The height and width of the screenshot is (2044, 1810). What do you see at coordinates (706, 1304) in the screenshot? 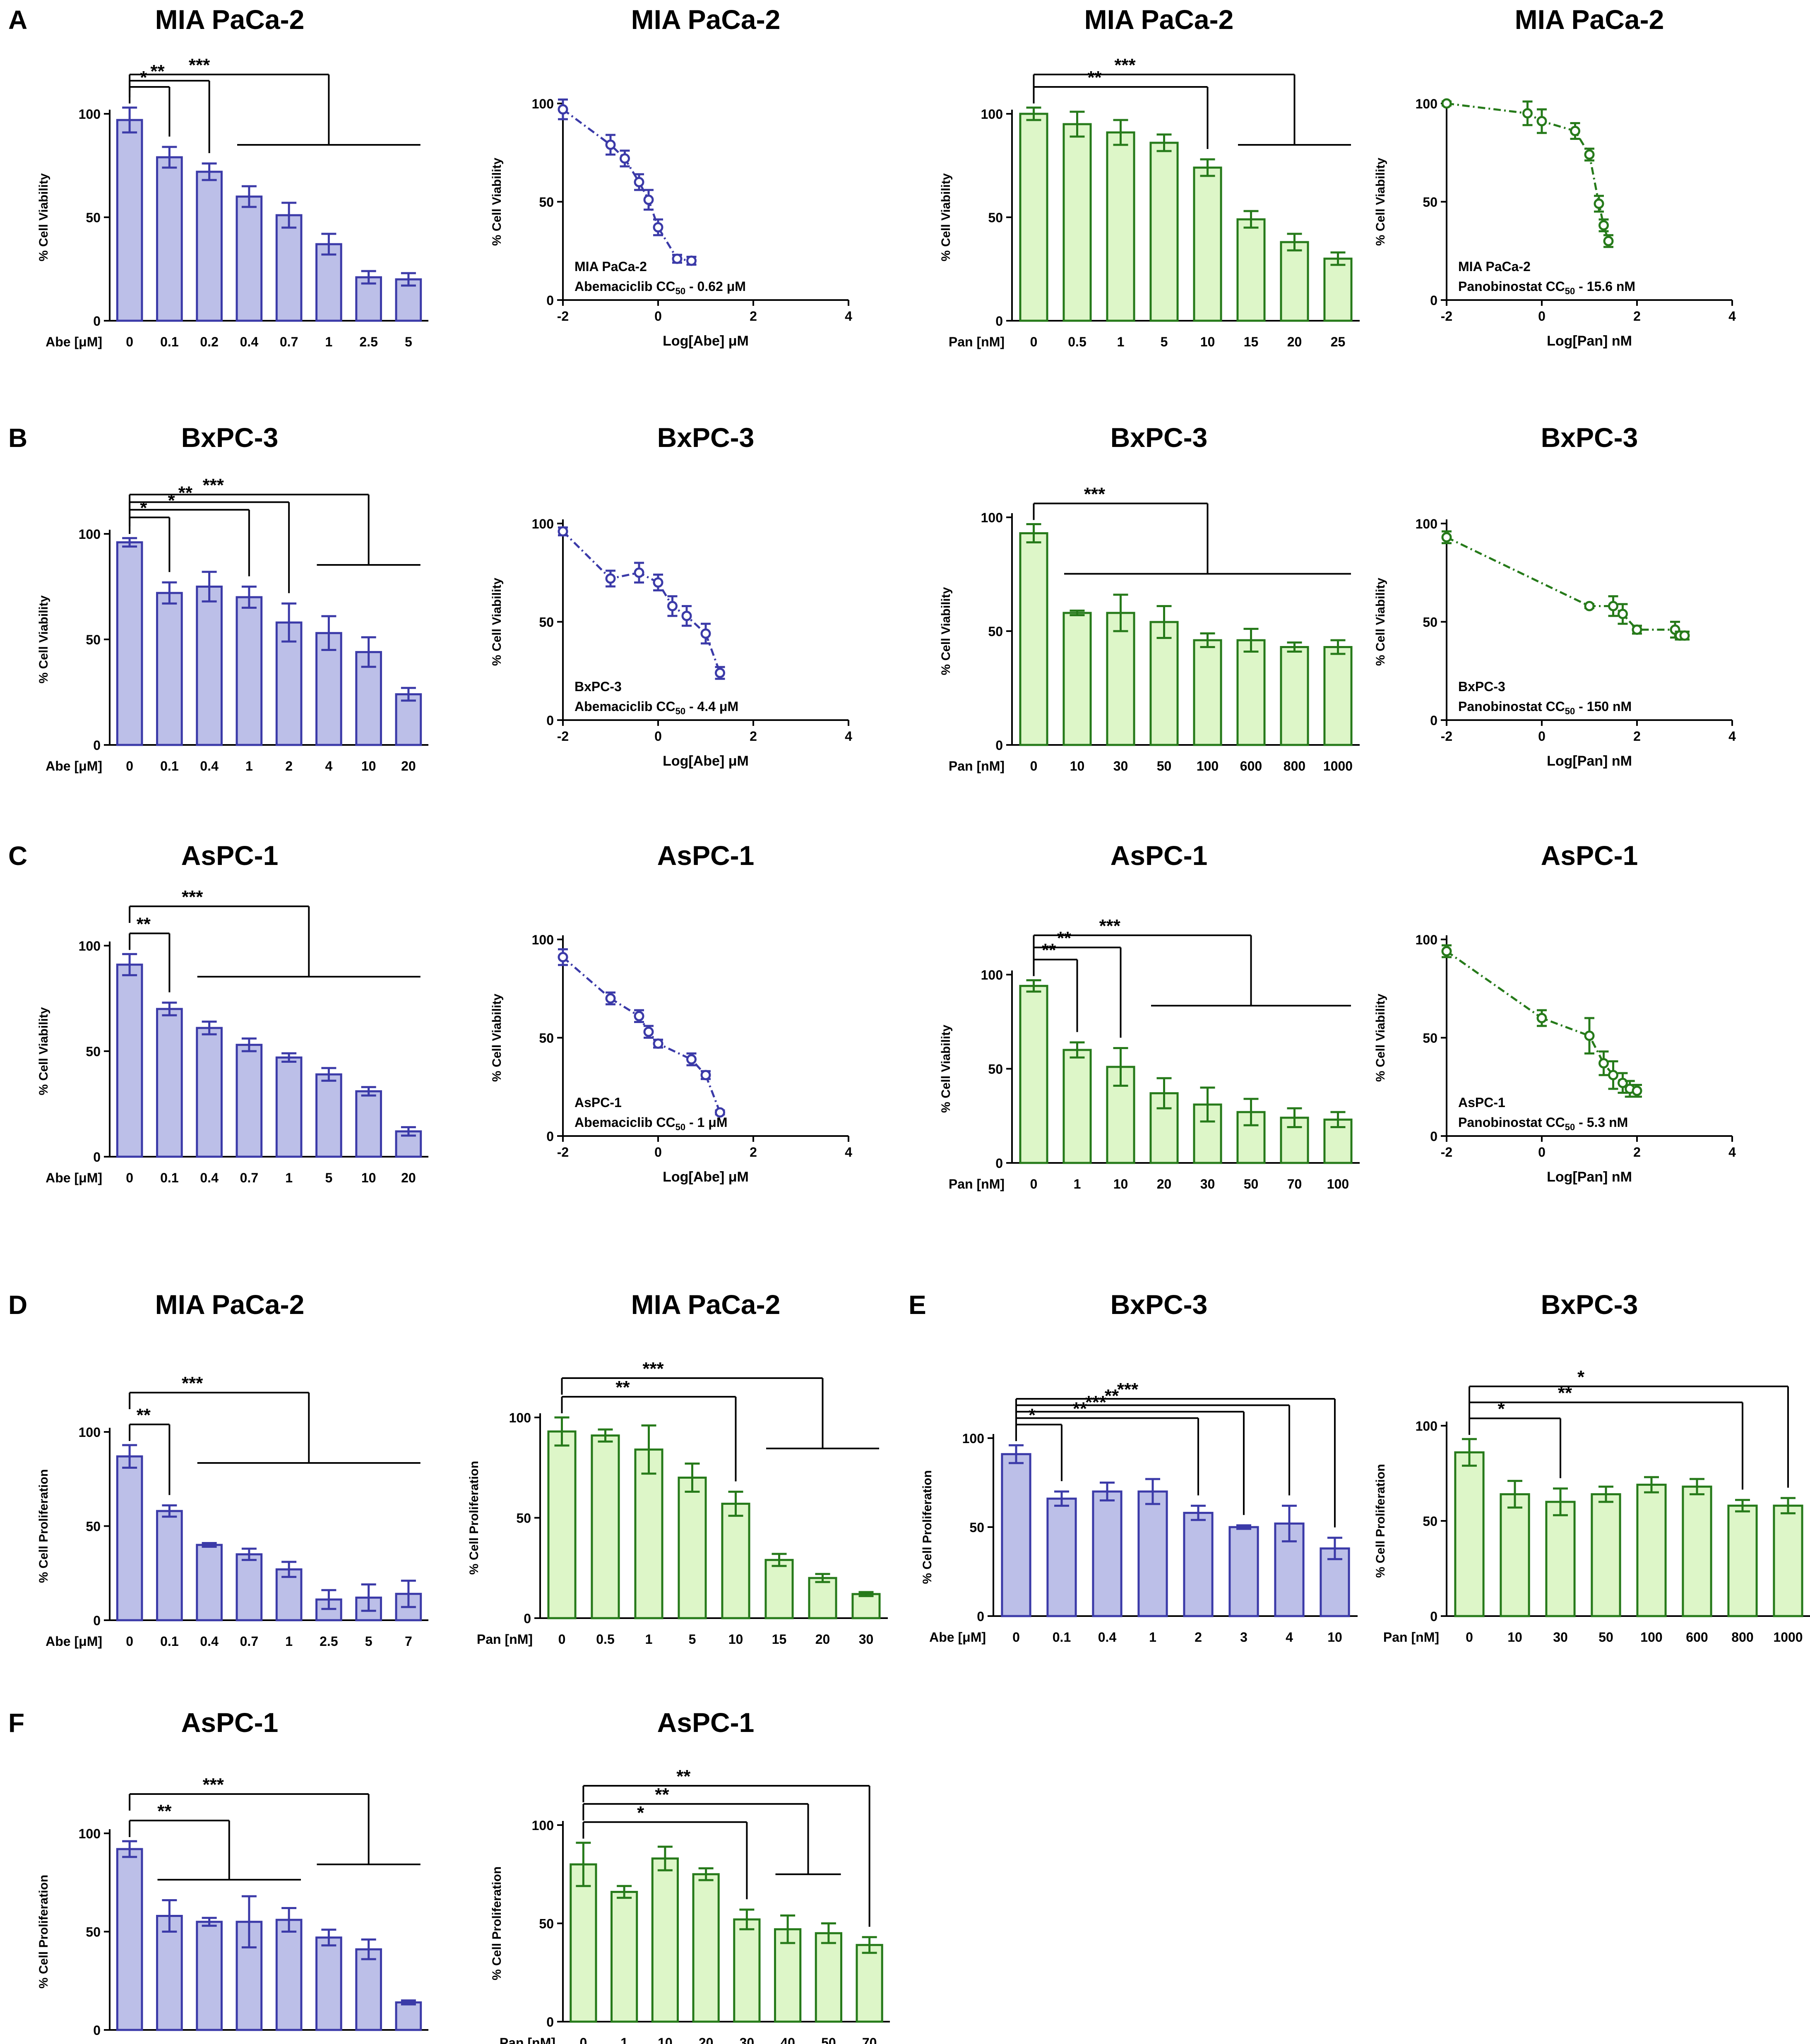
I see `chart-title: MIA PaCa-2` at bounding box center [706, 1304].